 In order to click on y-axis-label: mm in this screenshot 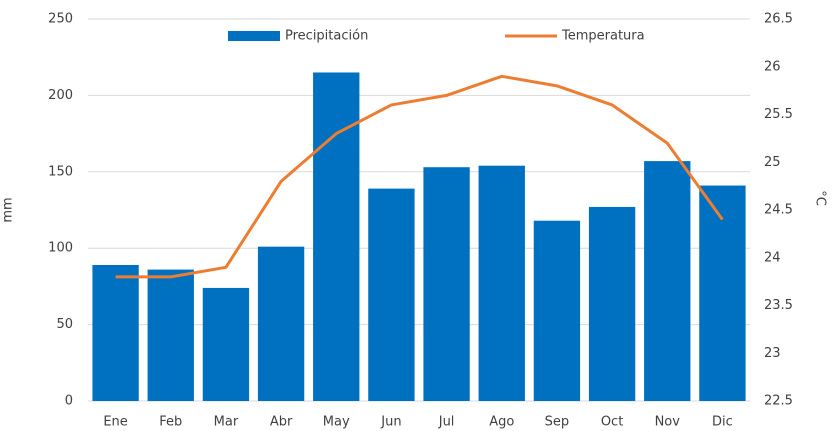, I will do `click(8, 209)`.